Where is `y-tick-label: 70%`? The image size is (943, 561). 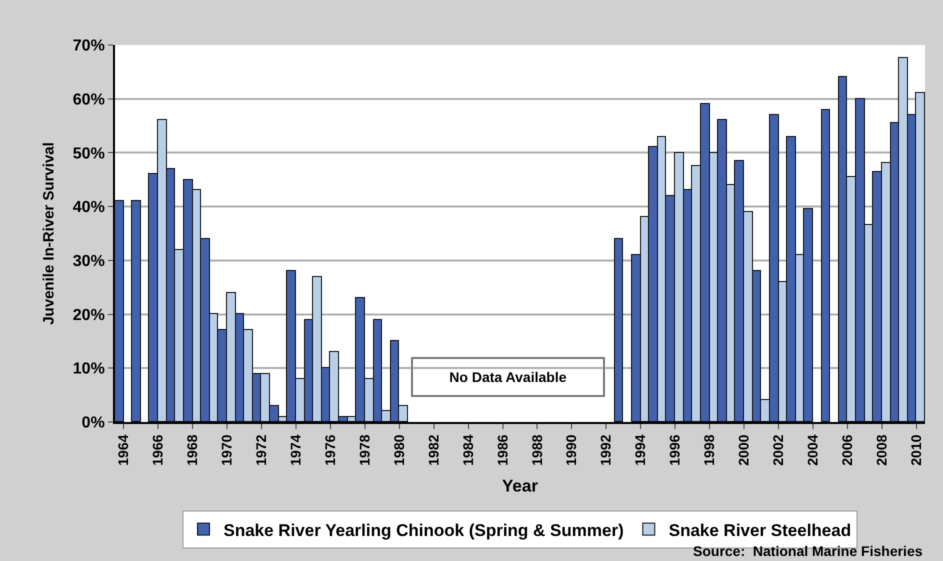
y-tick-label: 70% is located at coordinates (88, 46).